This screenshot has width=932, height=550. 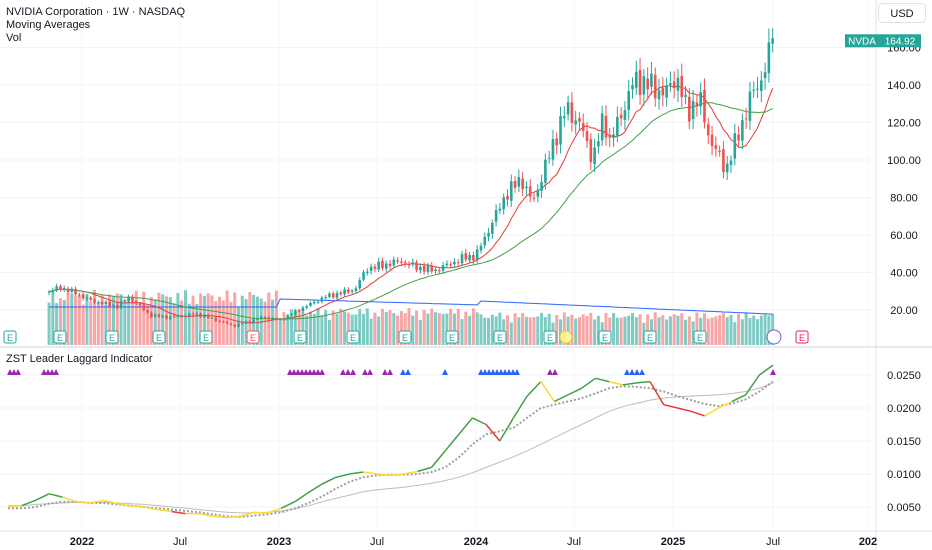 I want to click on time-tick-label: 2024, so click(x=476, y=542).